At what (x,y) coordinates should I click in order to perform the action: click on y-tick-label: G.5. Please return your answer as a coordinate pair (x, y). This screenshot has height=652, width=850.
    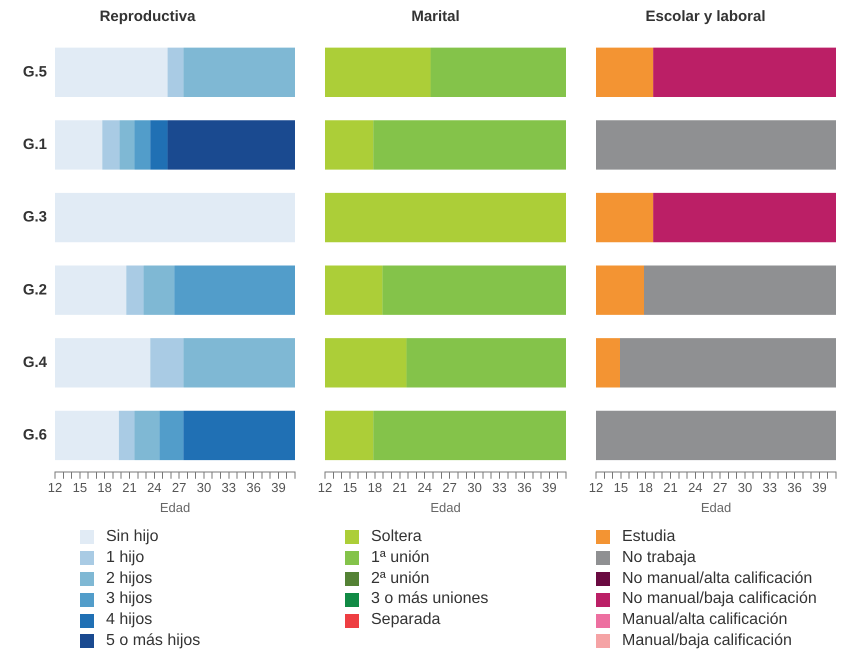
    Looking at the image, I should click on (34, 71).